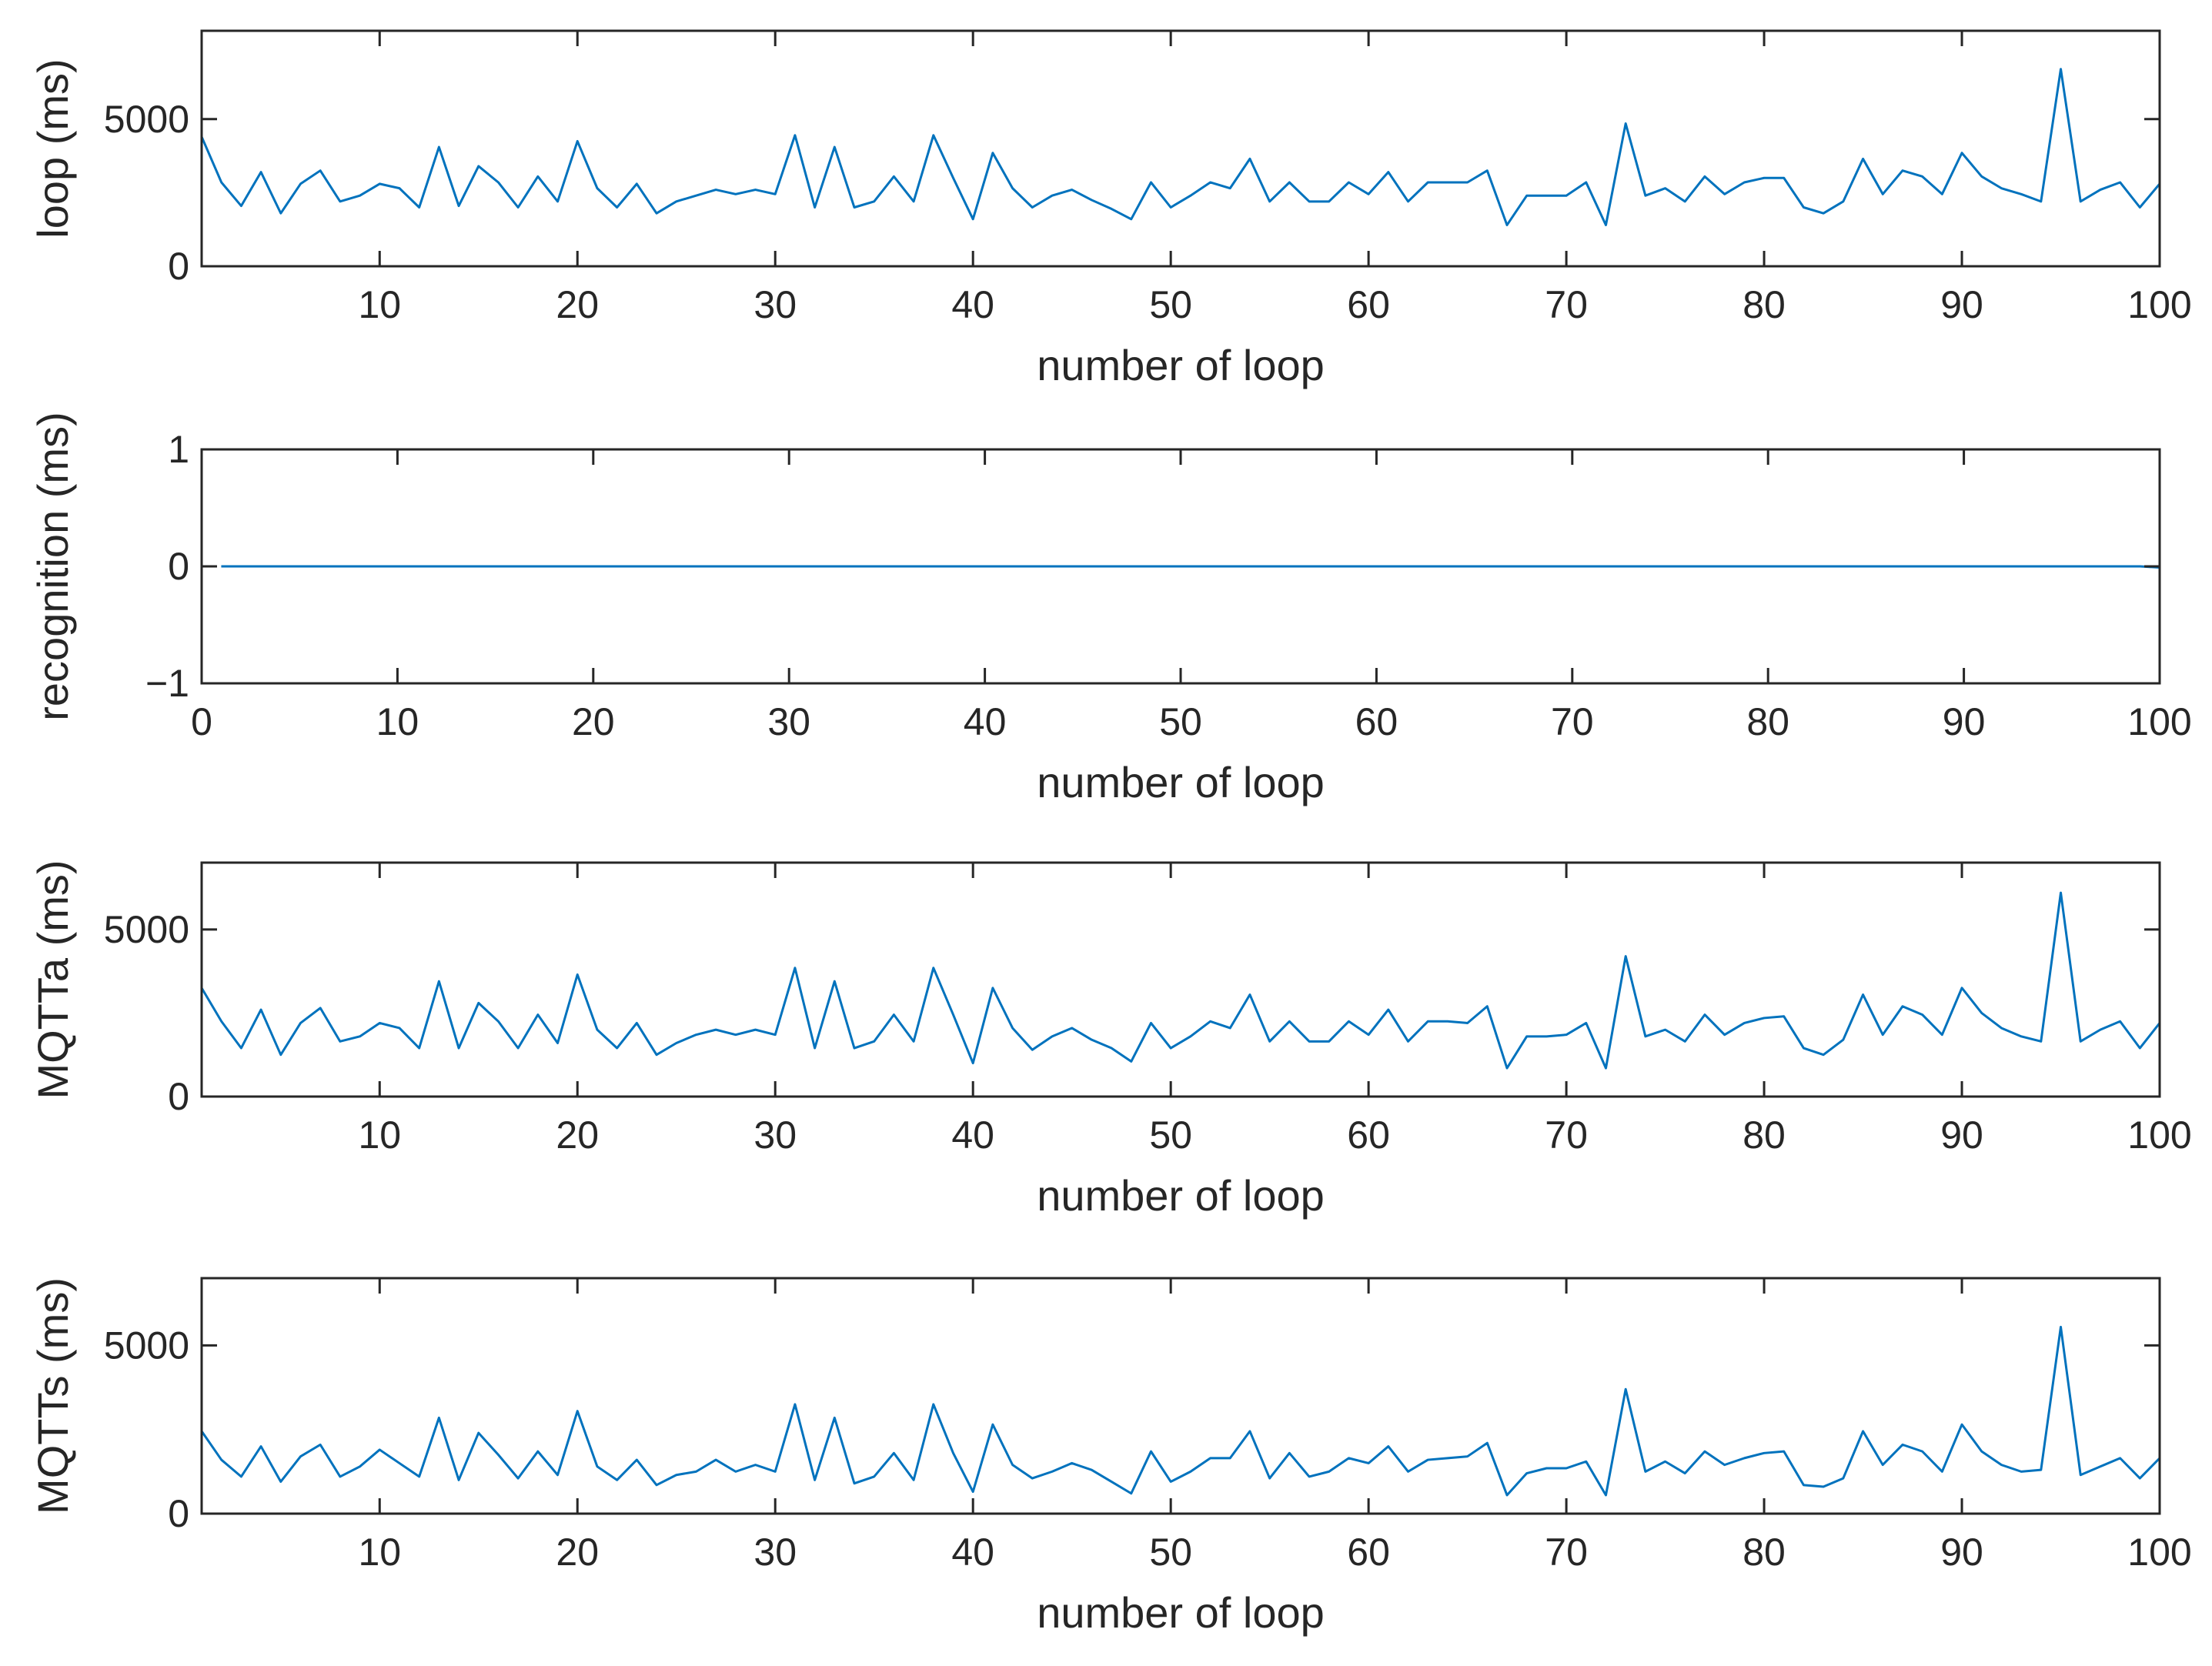  What do you see at coordinates (178, 450) in the screenshot?
I see `y-tick-label: 1` at bounding box center [178, 450].